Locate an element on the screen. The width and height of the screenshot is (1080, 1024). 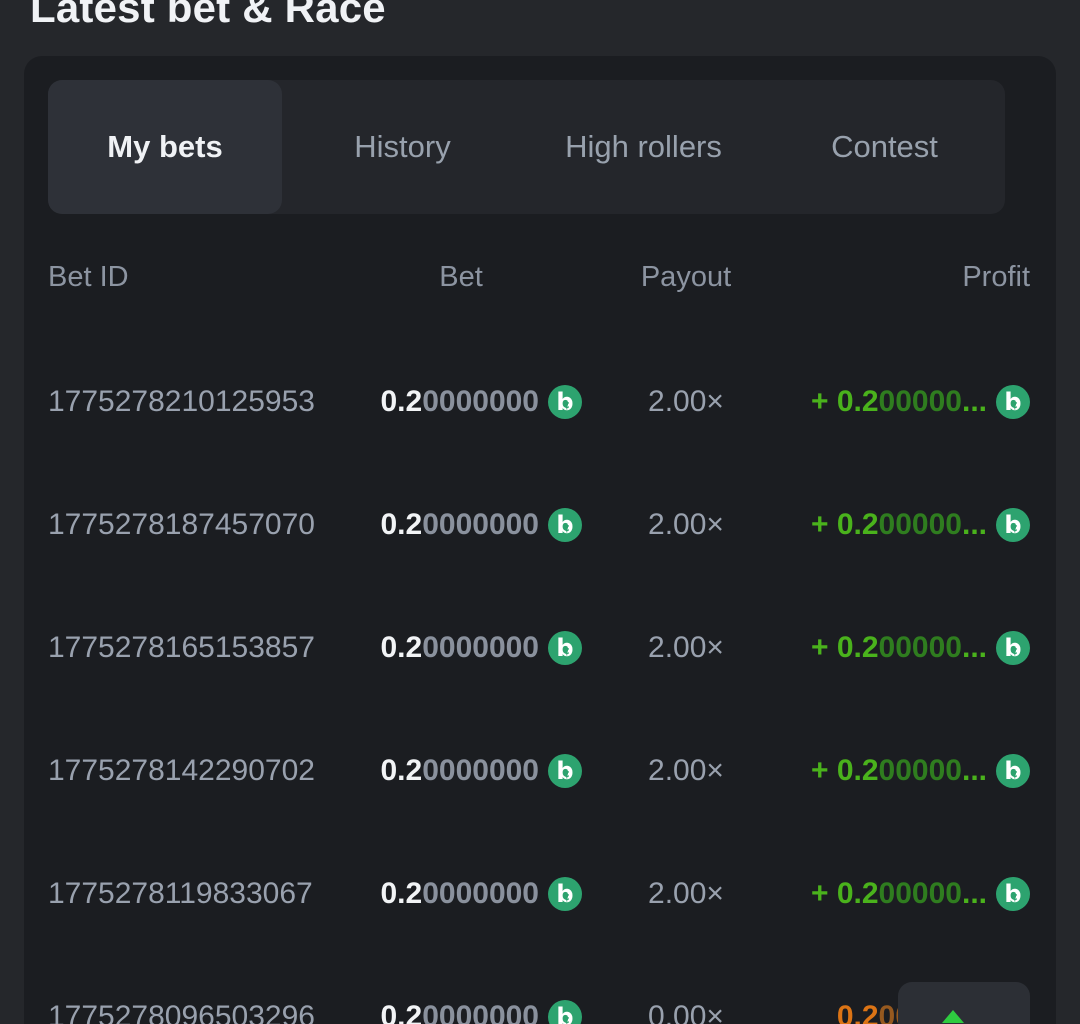
bet-id-value: 1775278119833067 is located at coordinates (180, 893).